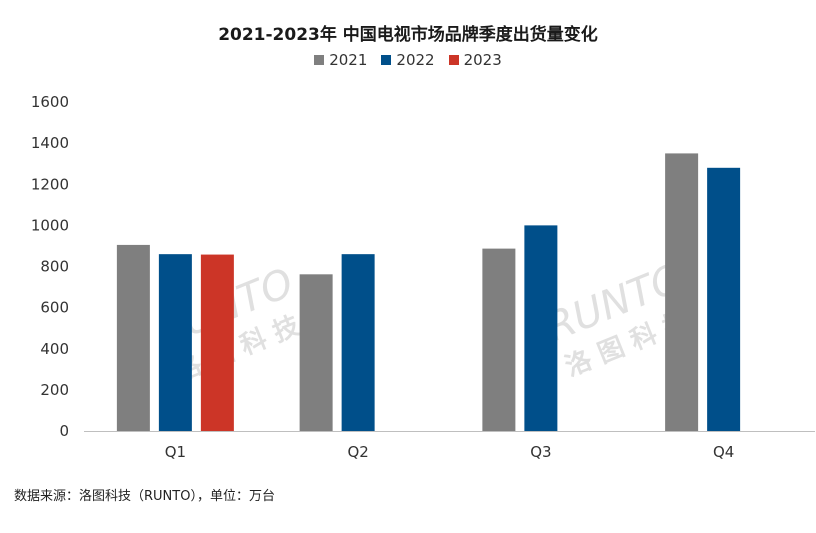 Image resolution: width=816 pixels, height=533 pixels. Describe the element at coordinates (453, 60) in the screenshot. I see `legend-swatch-2023` at that location.